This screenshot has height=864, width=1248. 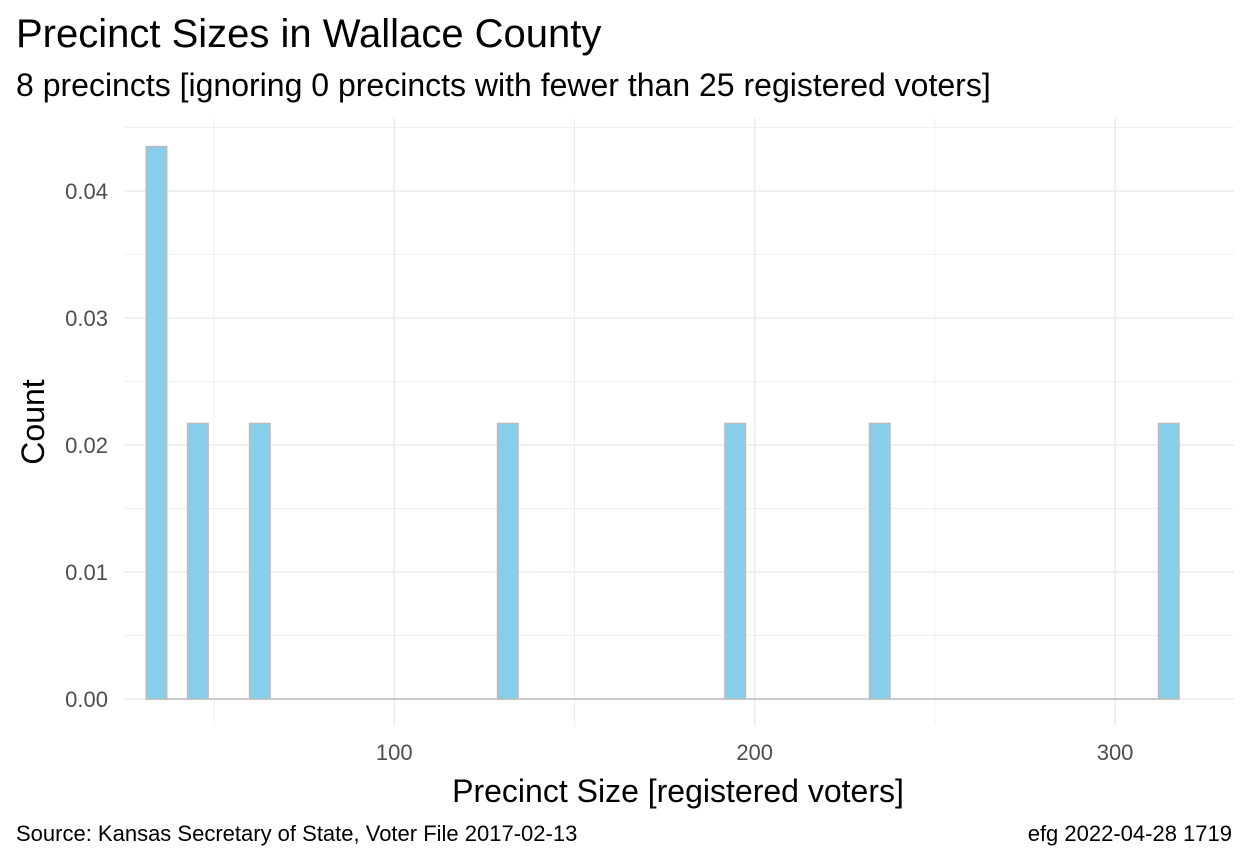 I want to click on y-tick-label: 0.00, so click(x=86, y=699).